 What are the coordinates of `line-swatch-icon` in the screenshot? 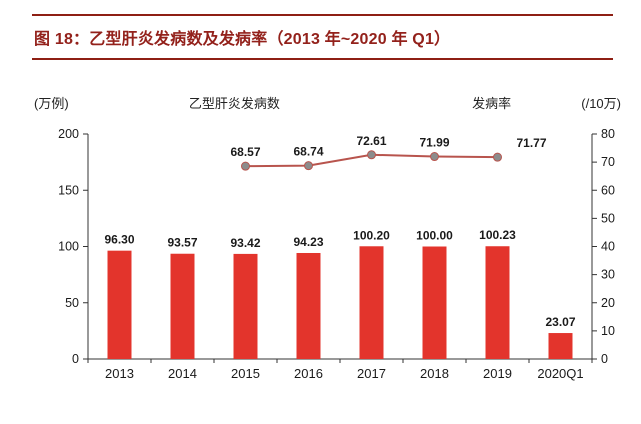 It's located at (442, 102).